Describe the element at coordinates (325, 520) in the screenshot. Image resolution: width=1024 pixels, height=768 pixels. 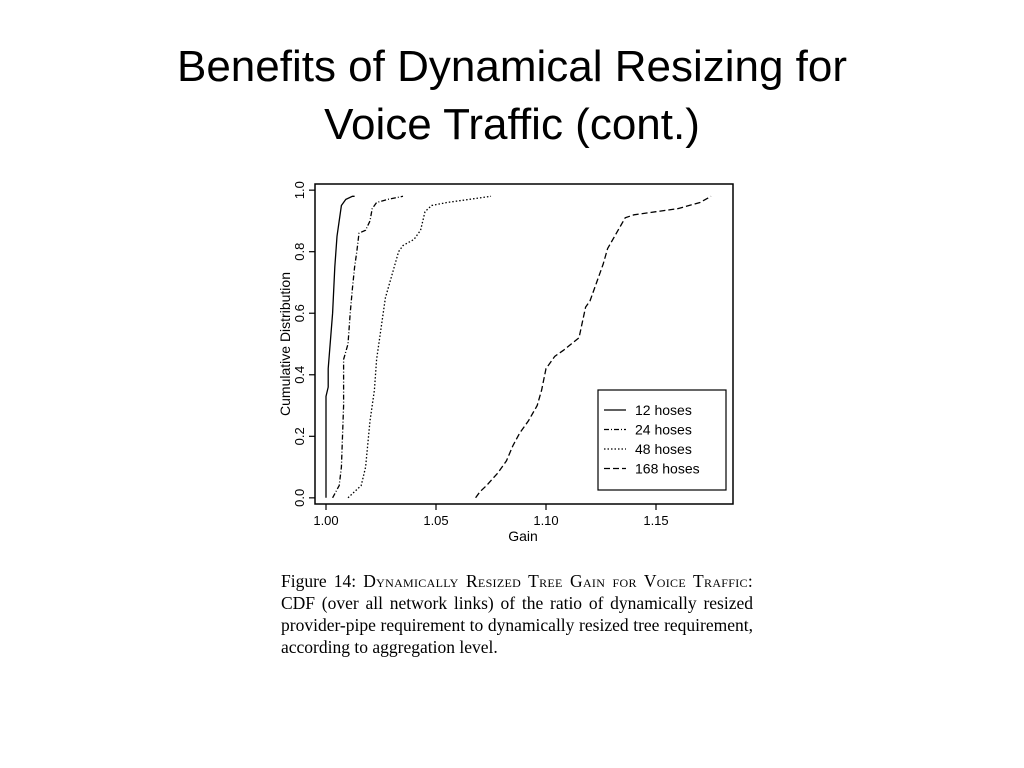
I see `x-tick-label: 1.00` at that location.